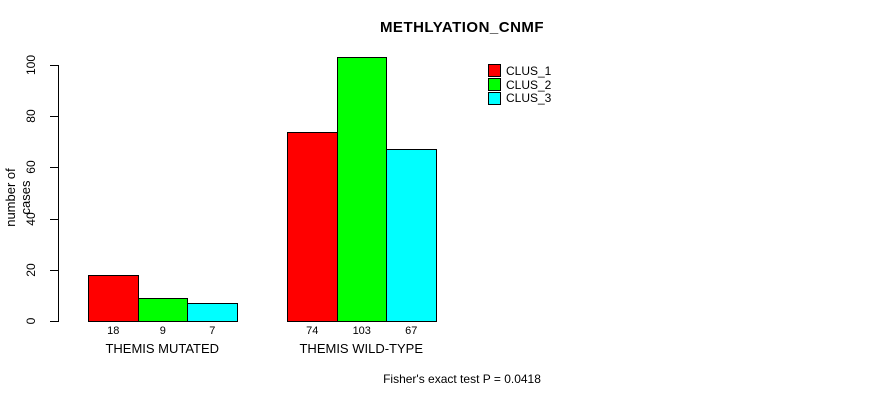 The image size is (890, 400). What do you see at coordinates (529, 70) in the screenshot?
I see `legend-label: CLUS_1` at bounding box center [529, 70].